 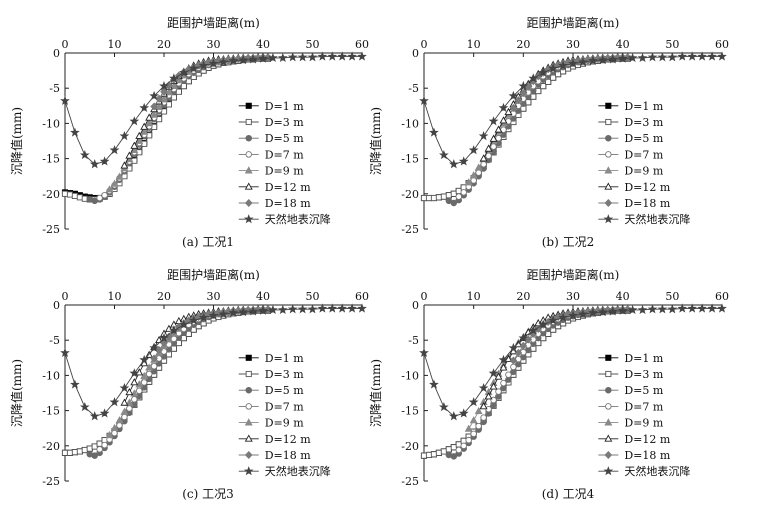 I want to click on legend-label: D=9 m, so click(x=644, y=423).